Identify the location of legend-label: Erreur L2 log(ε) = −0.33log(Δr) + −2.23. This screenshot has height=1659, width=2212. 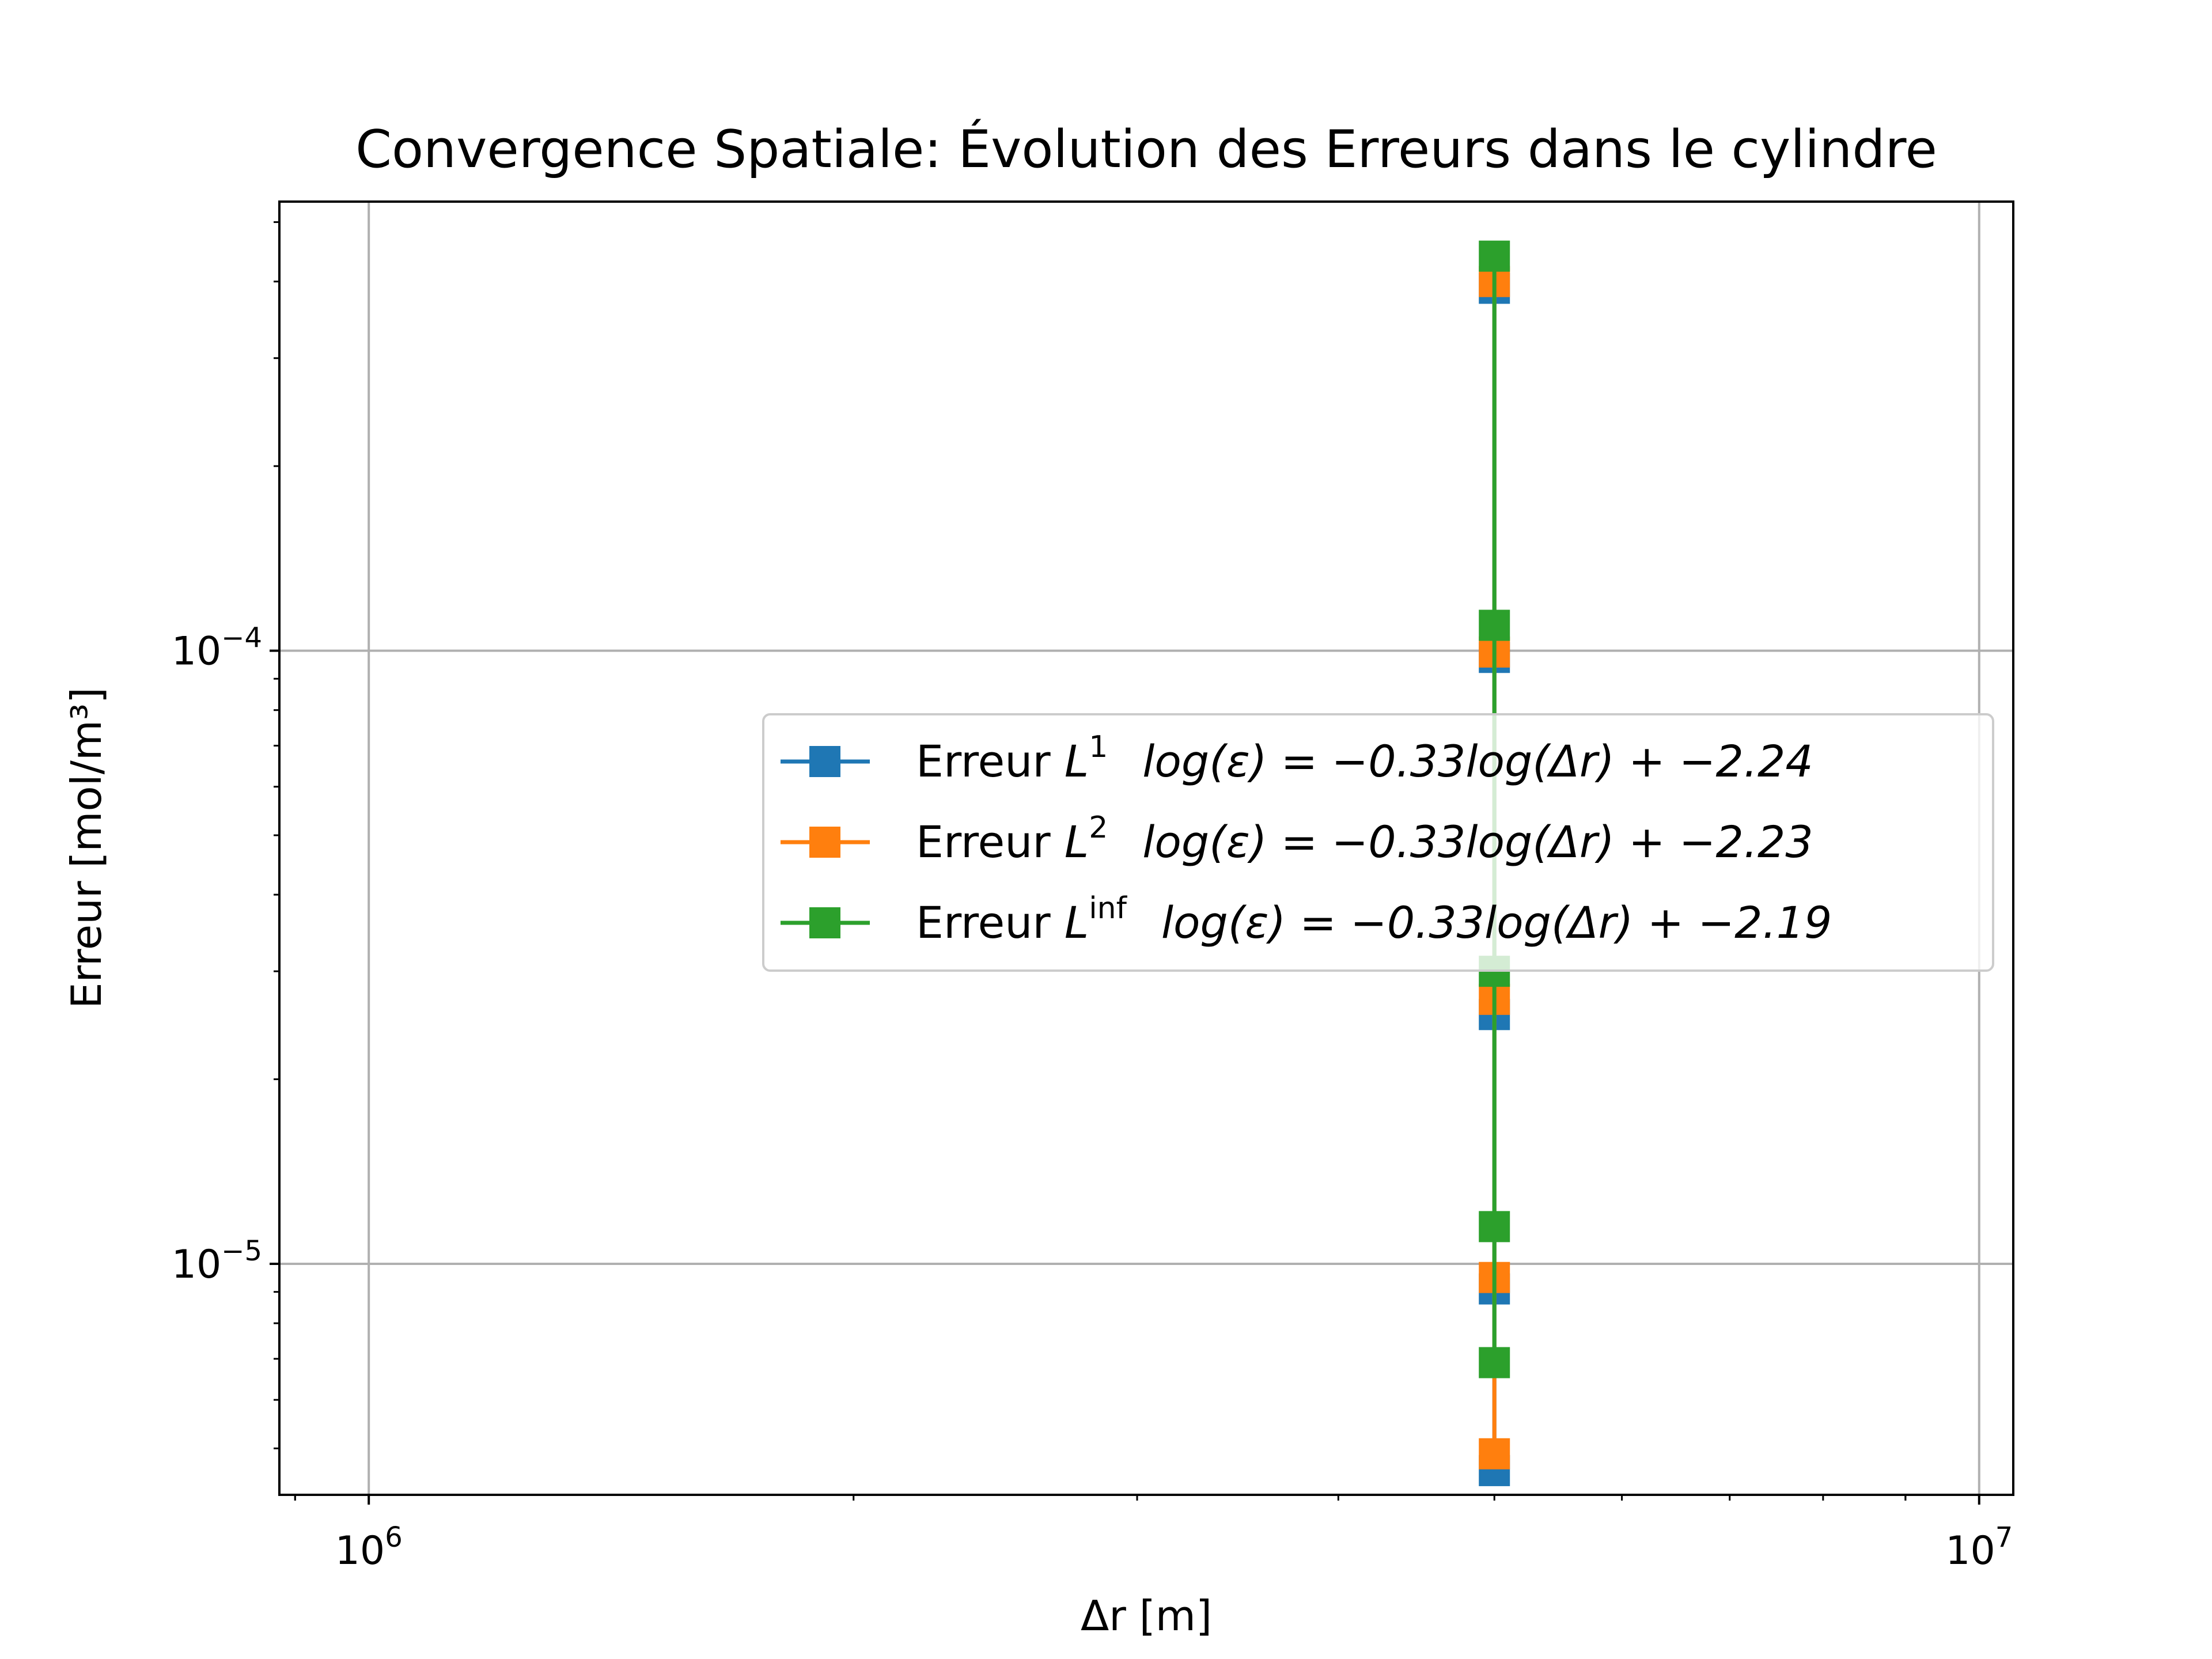
(1364, 839).